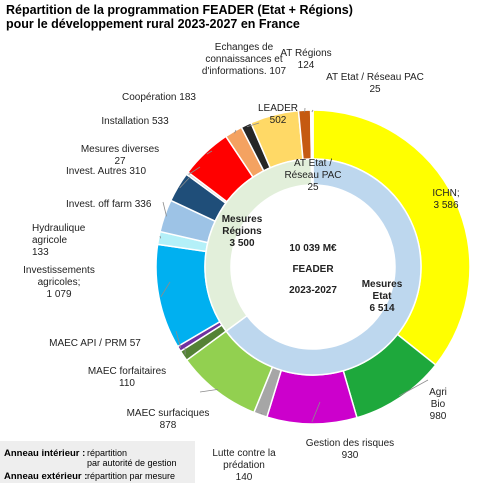 The width and height of the screenshot is (493, 486). Describe the element at coordinates (59, 240) in the screenshot. I see `outer-label-hydraulique-agricole: Hydraulique agricole 133` at that location.